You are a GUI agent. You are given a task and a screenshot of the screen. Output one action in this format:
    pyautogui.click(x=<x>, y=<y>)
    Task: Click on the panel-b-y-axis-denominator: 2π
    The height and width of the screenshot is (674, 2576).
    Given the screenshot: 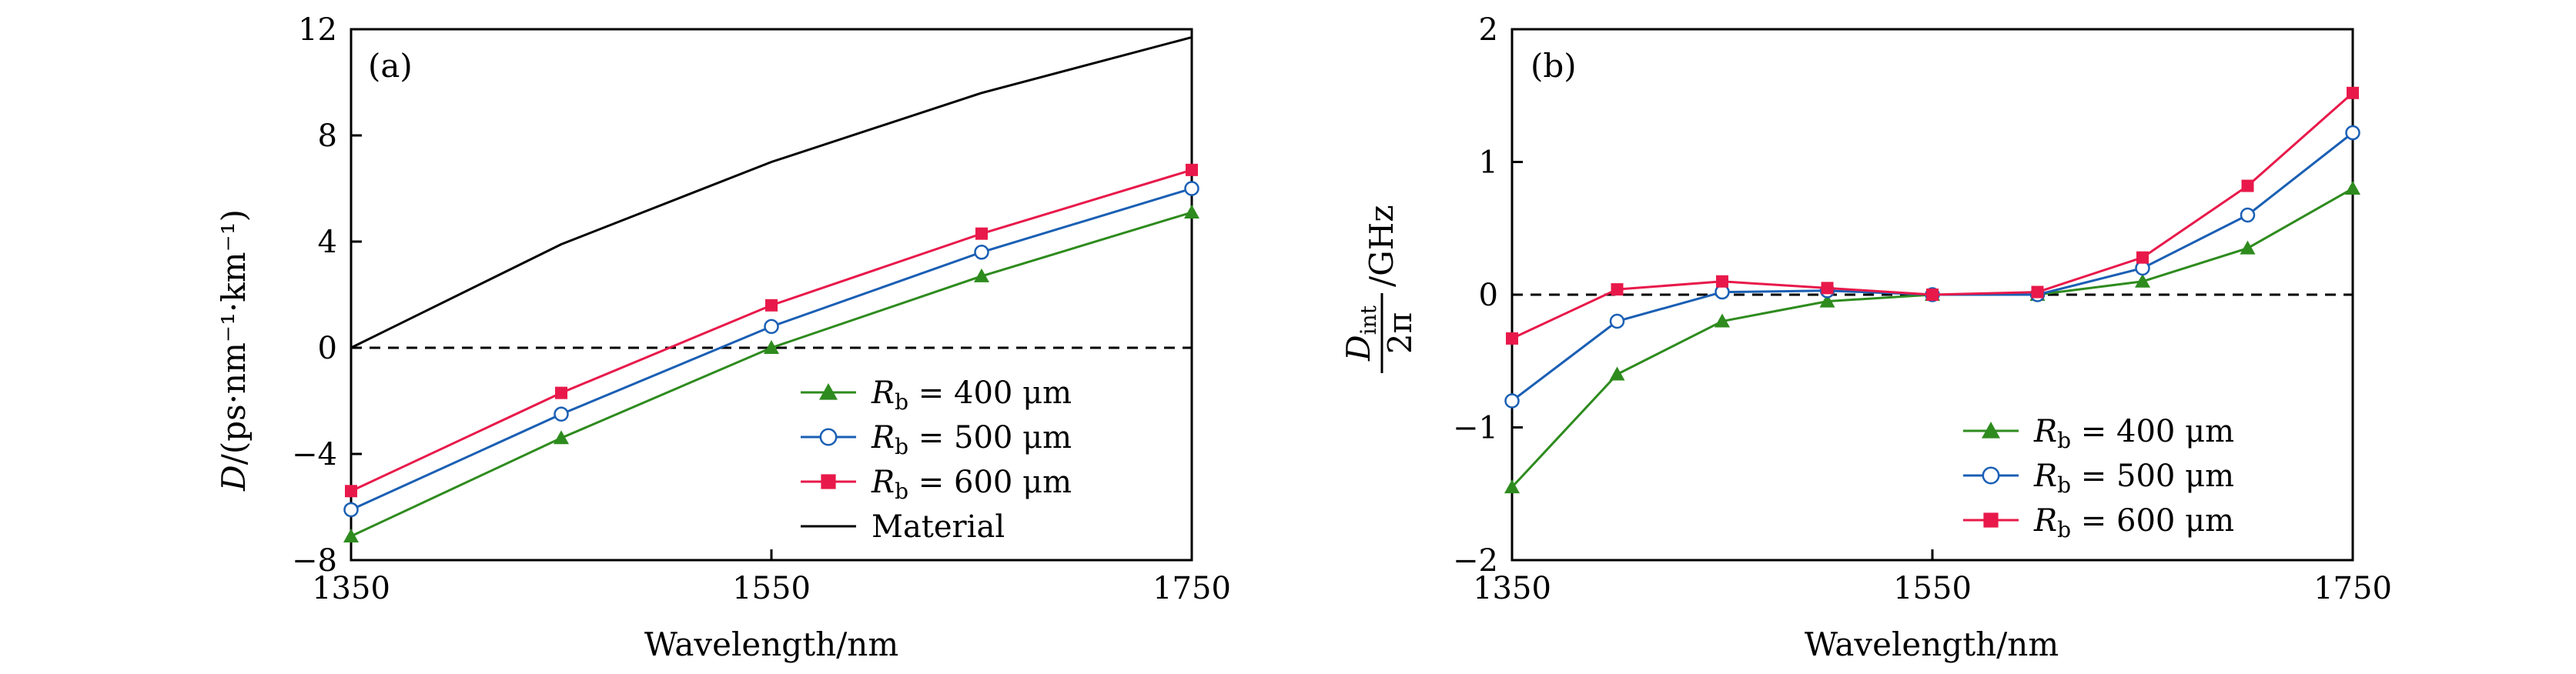 What is the action you would take?
    pyautogui.click(x=1400, y=333)
    